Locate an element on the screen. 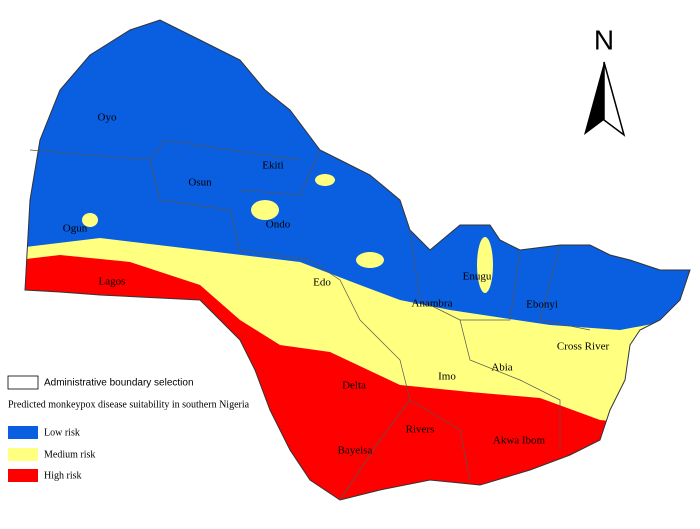 The height and width of the screenshot is (529, 700). legend-label: Medium risk is located at coordinates (69, 454).